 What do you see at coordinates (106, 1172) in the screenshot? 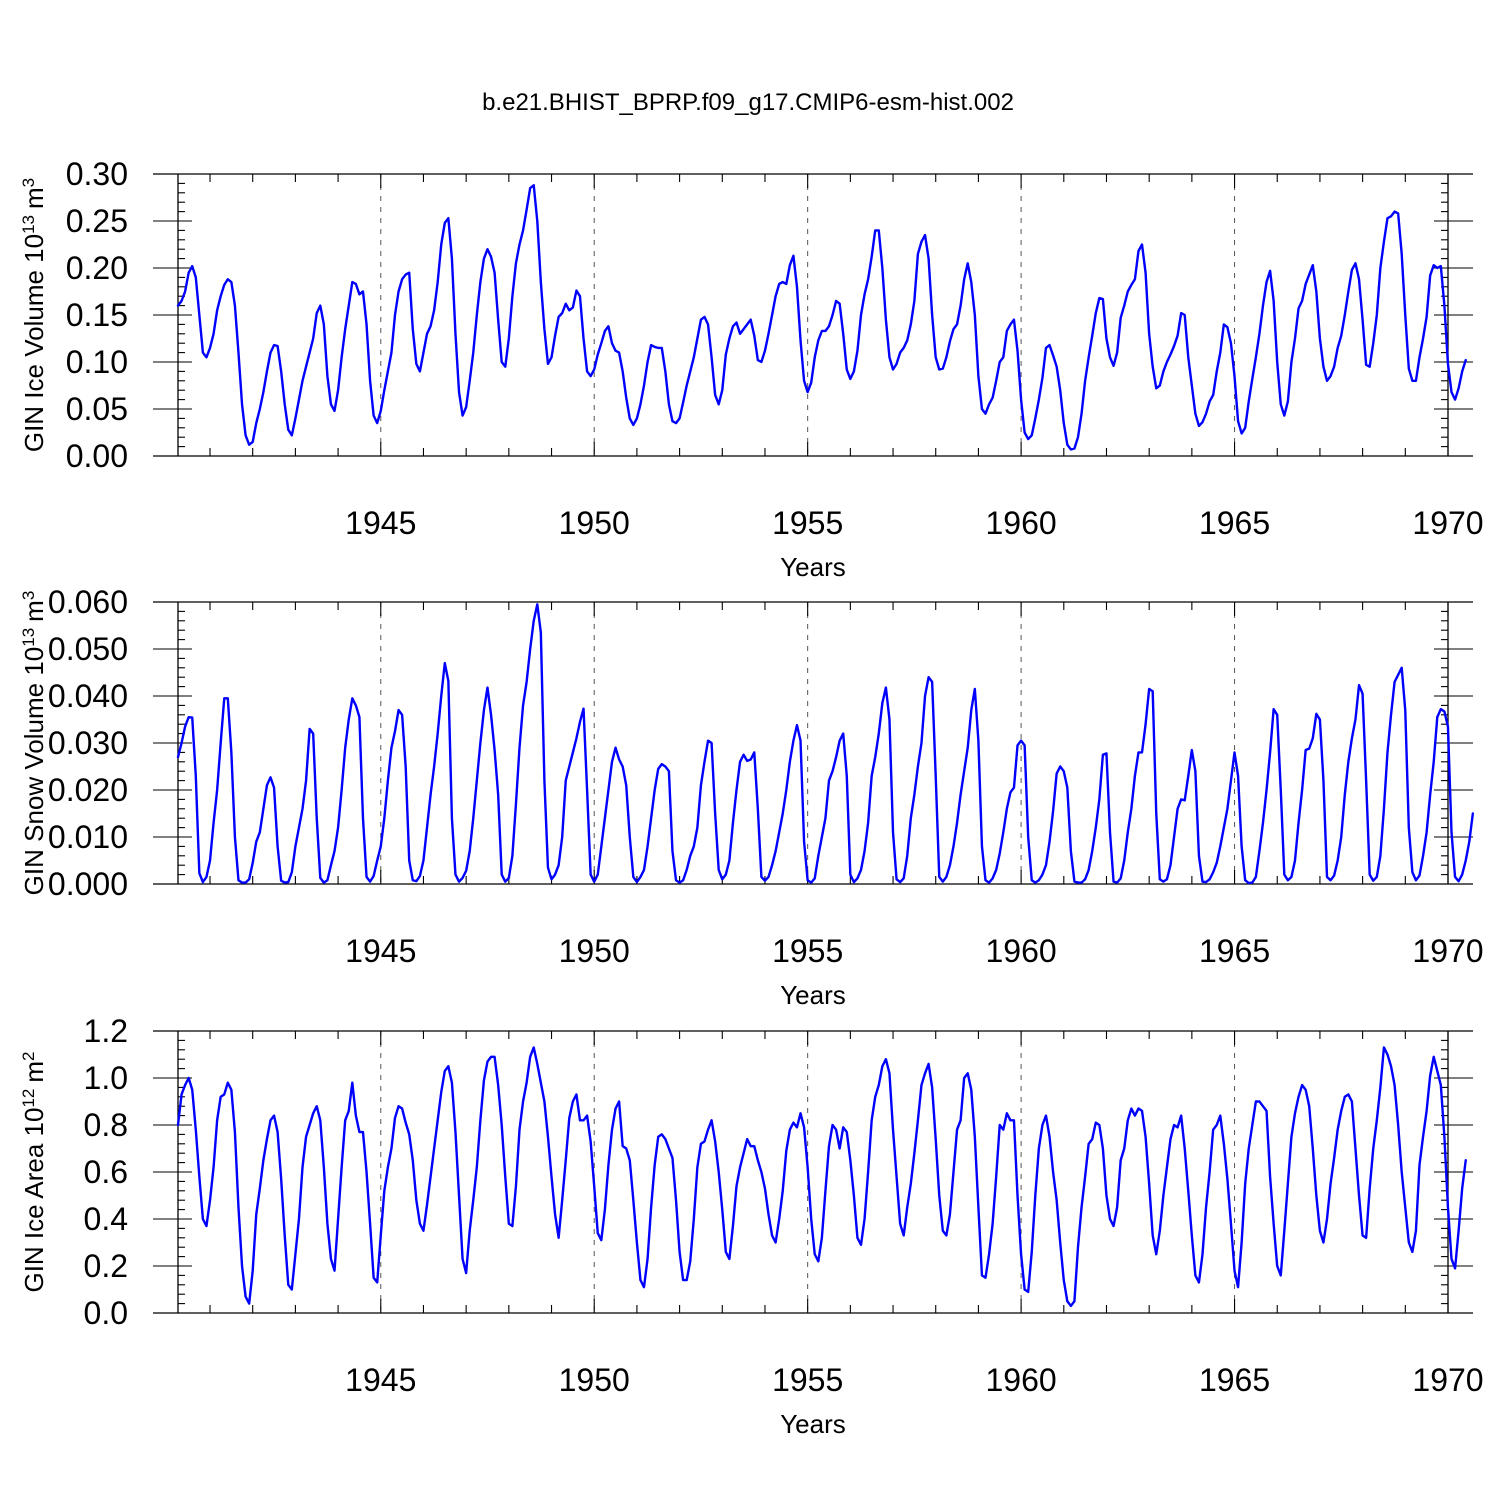
I see `y-tick-label: 0.6` at bounding box center [106, 1172].